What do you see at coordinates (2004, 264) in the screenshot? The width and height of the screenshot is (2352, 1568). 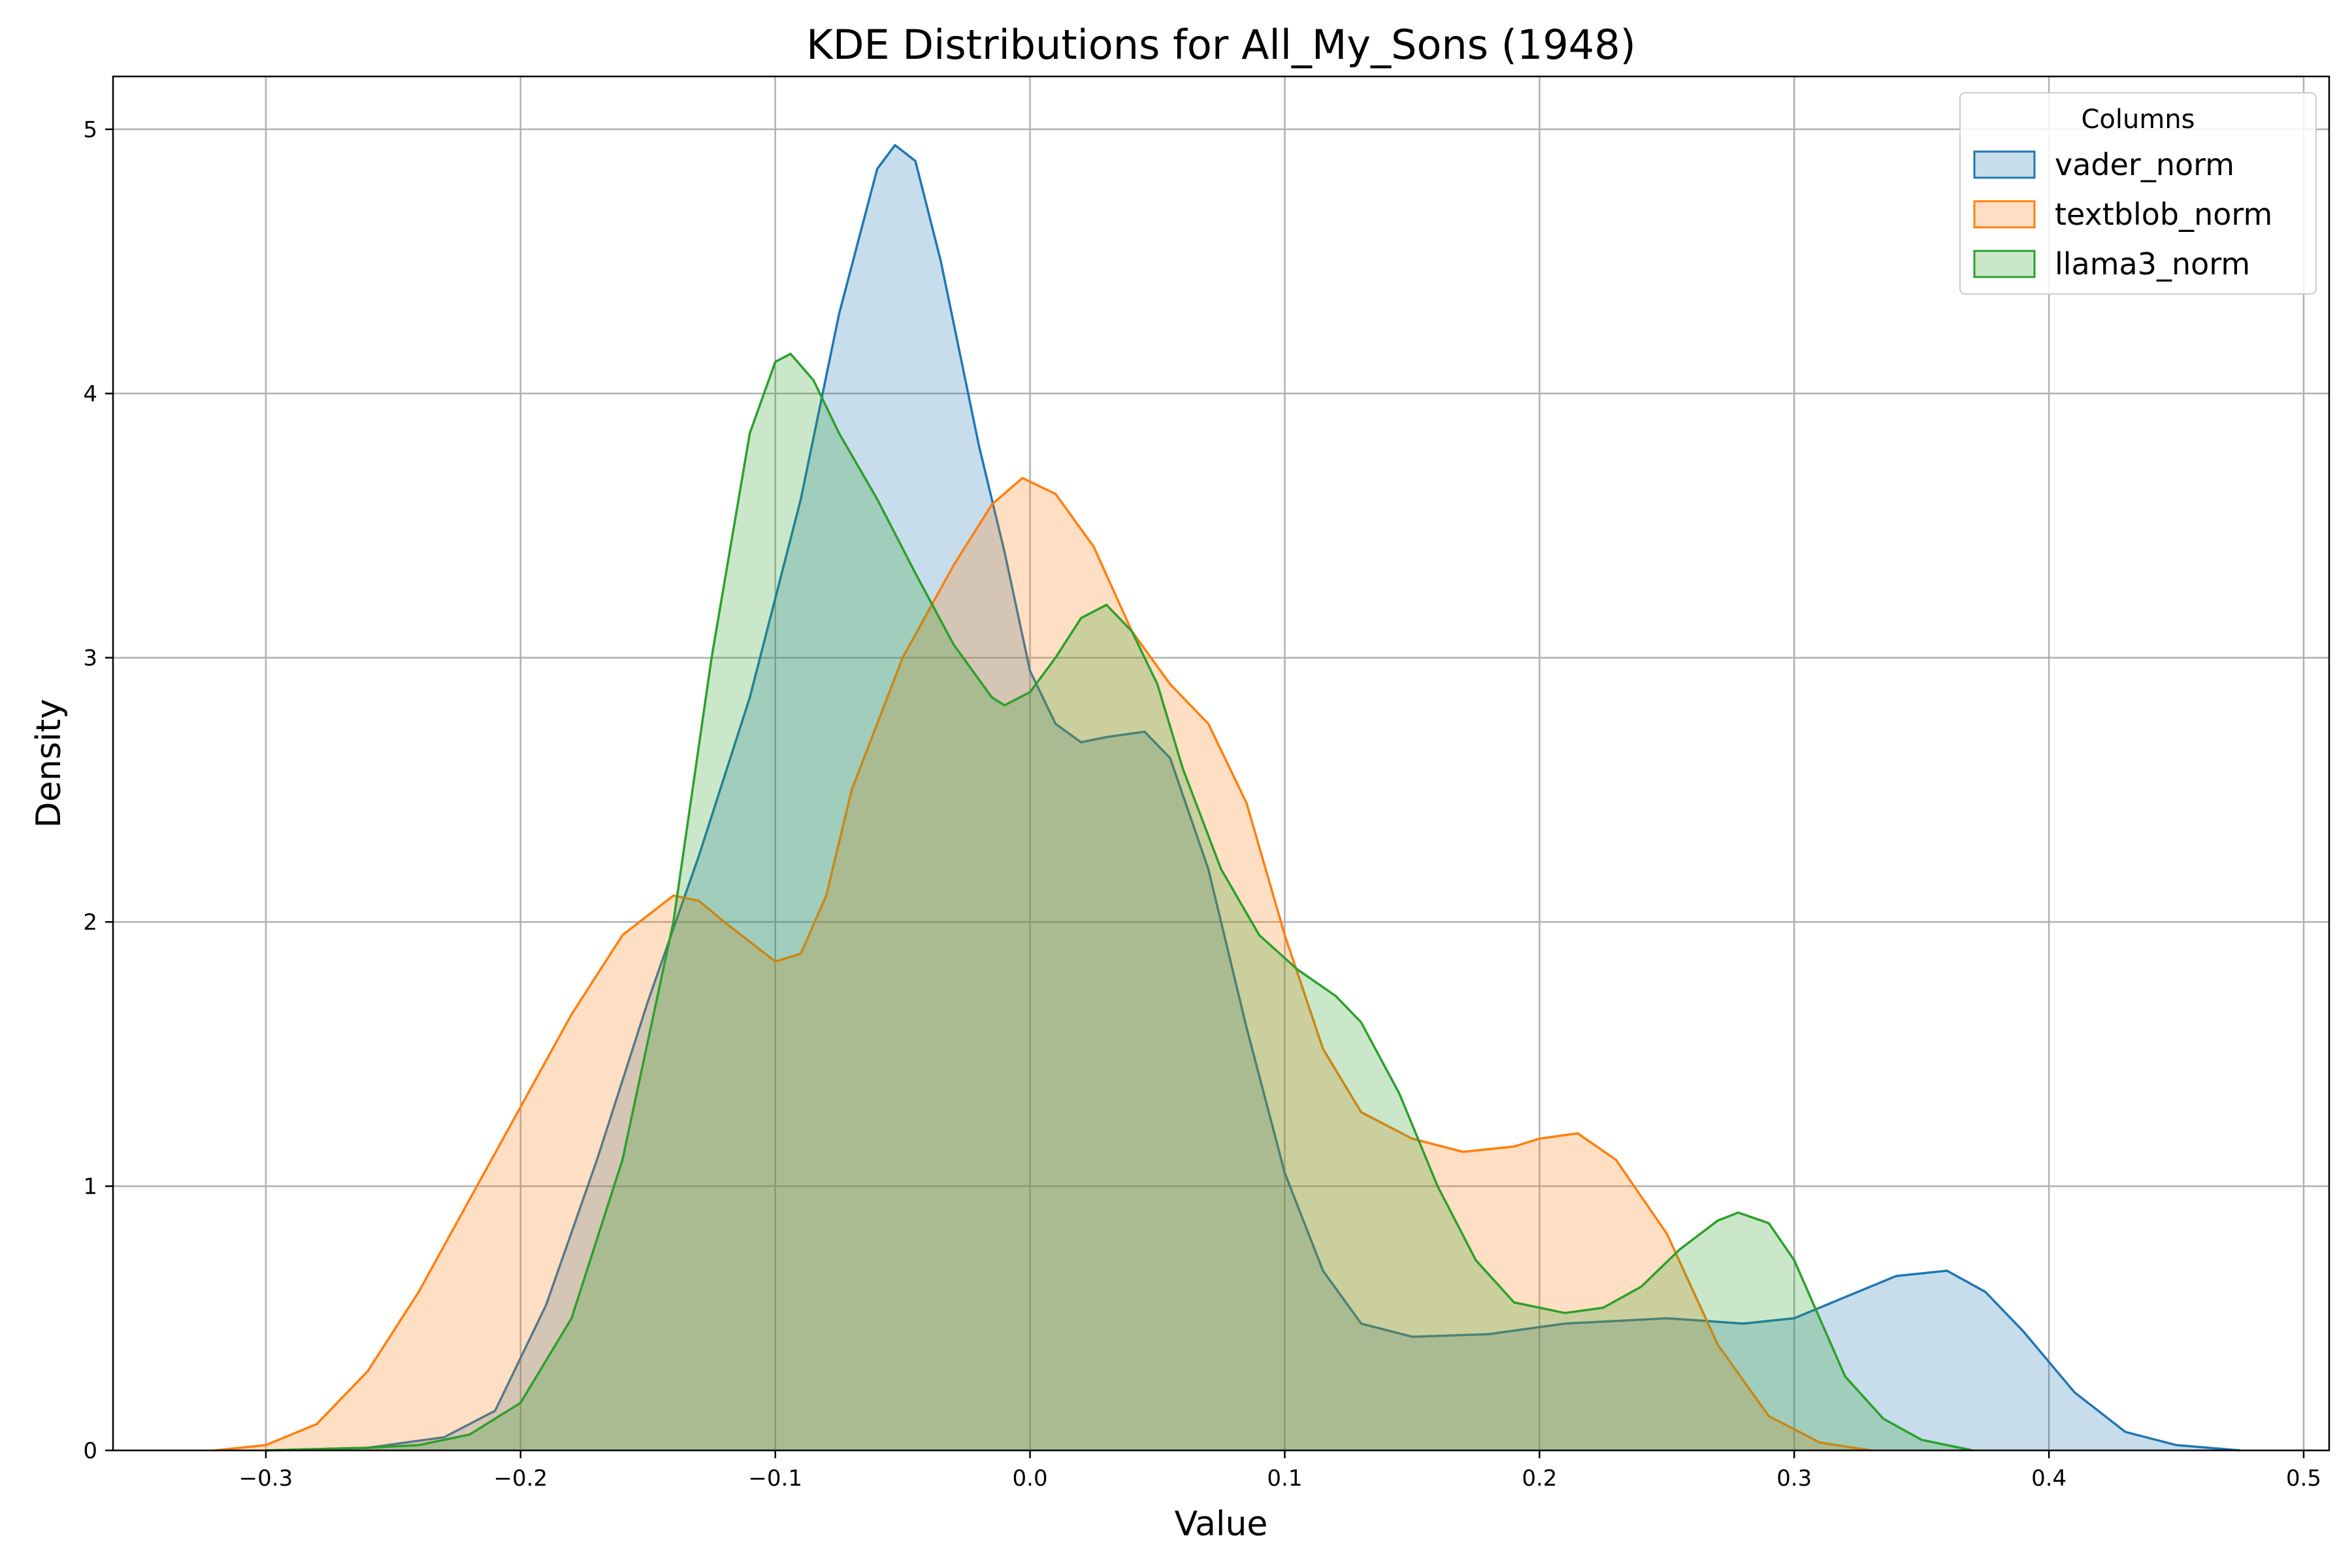 I see `legend-swatch-llama3_norm` at bounding box center [2004, 264].